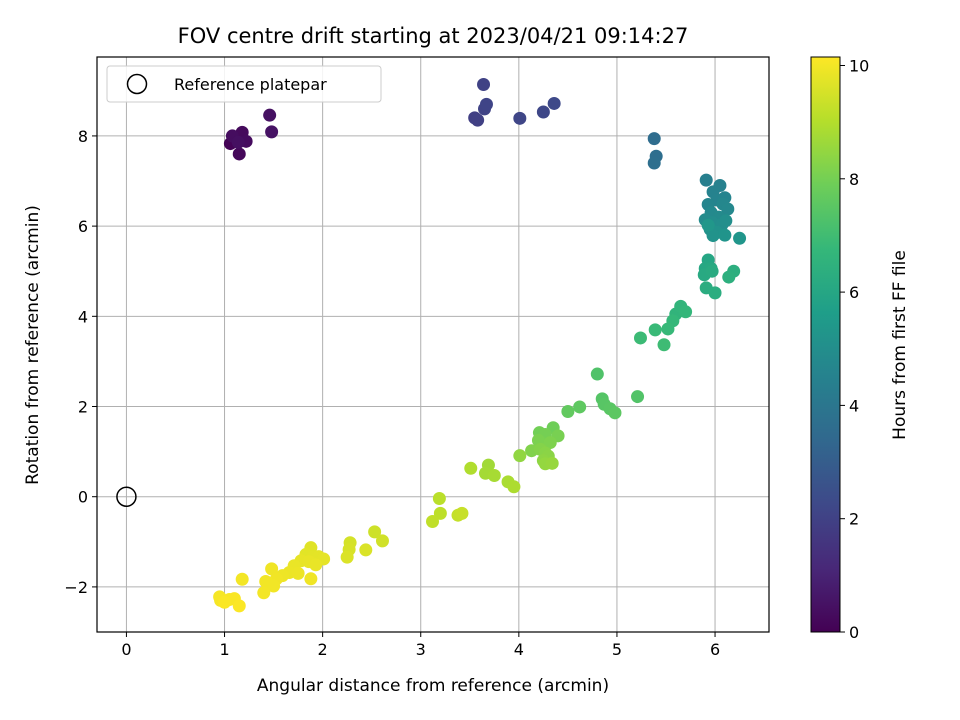 Image resolution: width=960 pixels, height=720 pixels. I want to click on legend: Reference platepar, so click(244, 84).